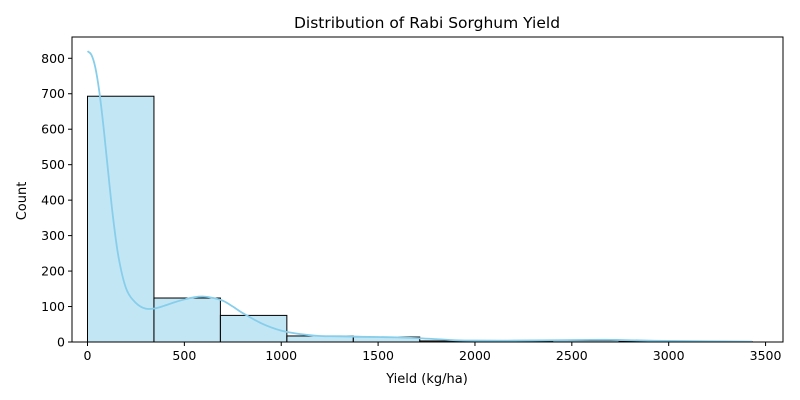 The width and height of the screenshot is (800, 400). Describe the element at coordinates (433, 352) in the screenshot. I see `x-axis: 0 500 1000 1500 2000 2500 3000 3500` at that location.